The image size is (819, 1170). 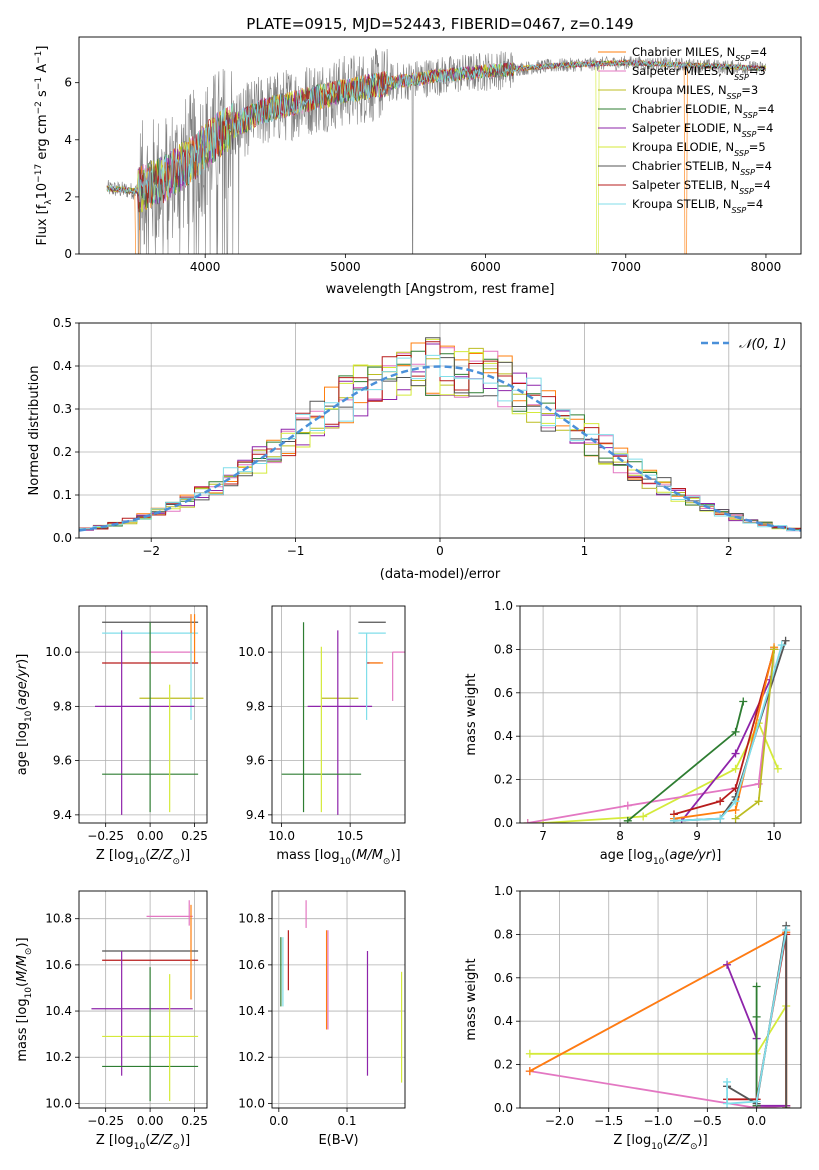 I want to click on y-tick-label: 0.3, so click(x=62, y=409).